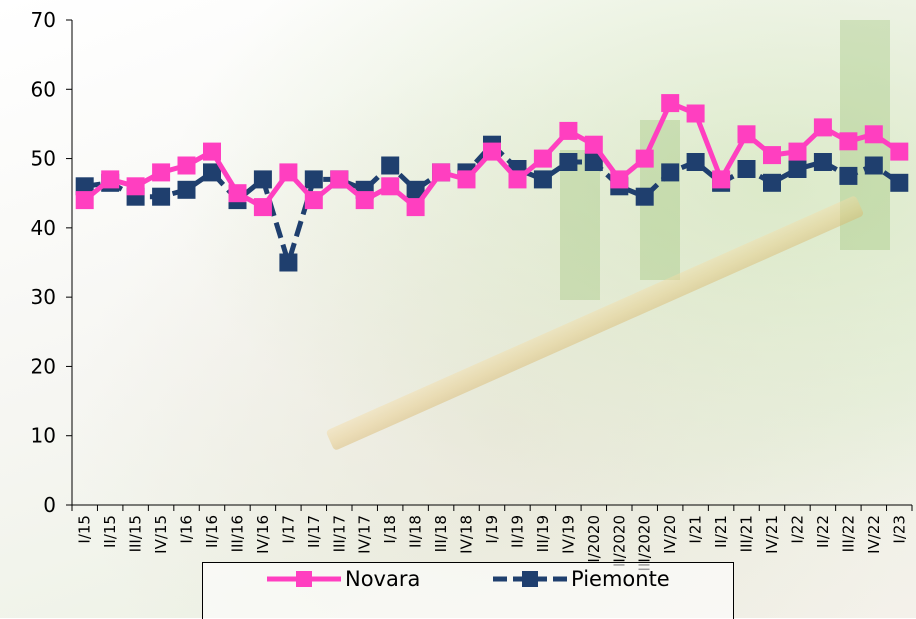 The image size is (916, 619). I want to click on x-tick-label: III/22, so click(848, 533).